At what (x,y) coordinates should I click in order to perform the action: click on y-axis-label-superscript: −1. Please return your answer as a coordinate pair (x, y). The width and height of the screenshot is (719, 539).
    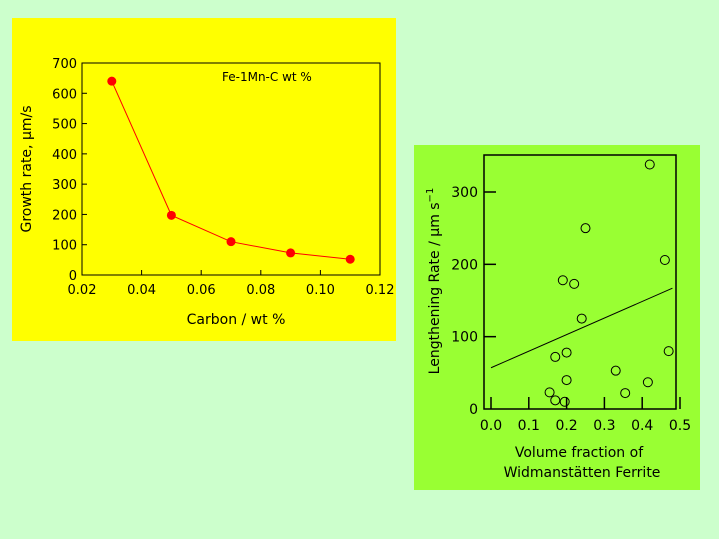
    Looking at the image, I should click on (430, 195).